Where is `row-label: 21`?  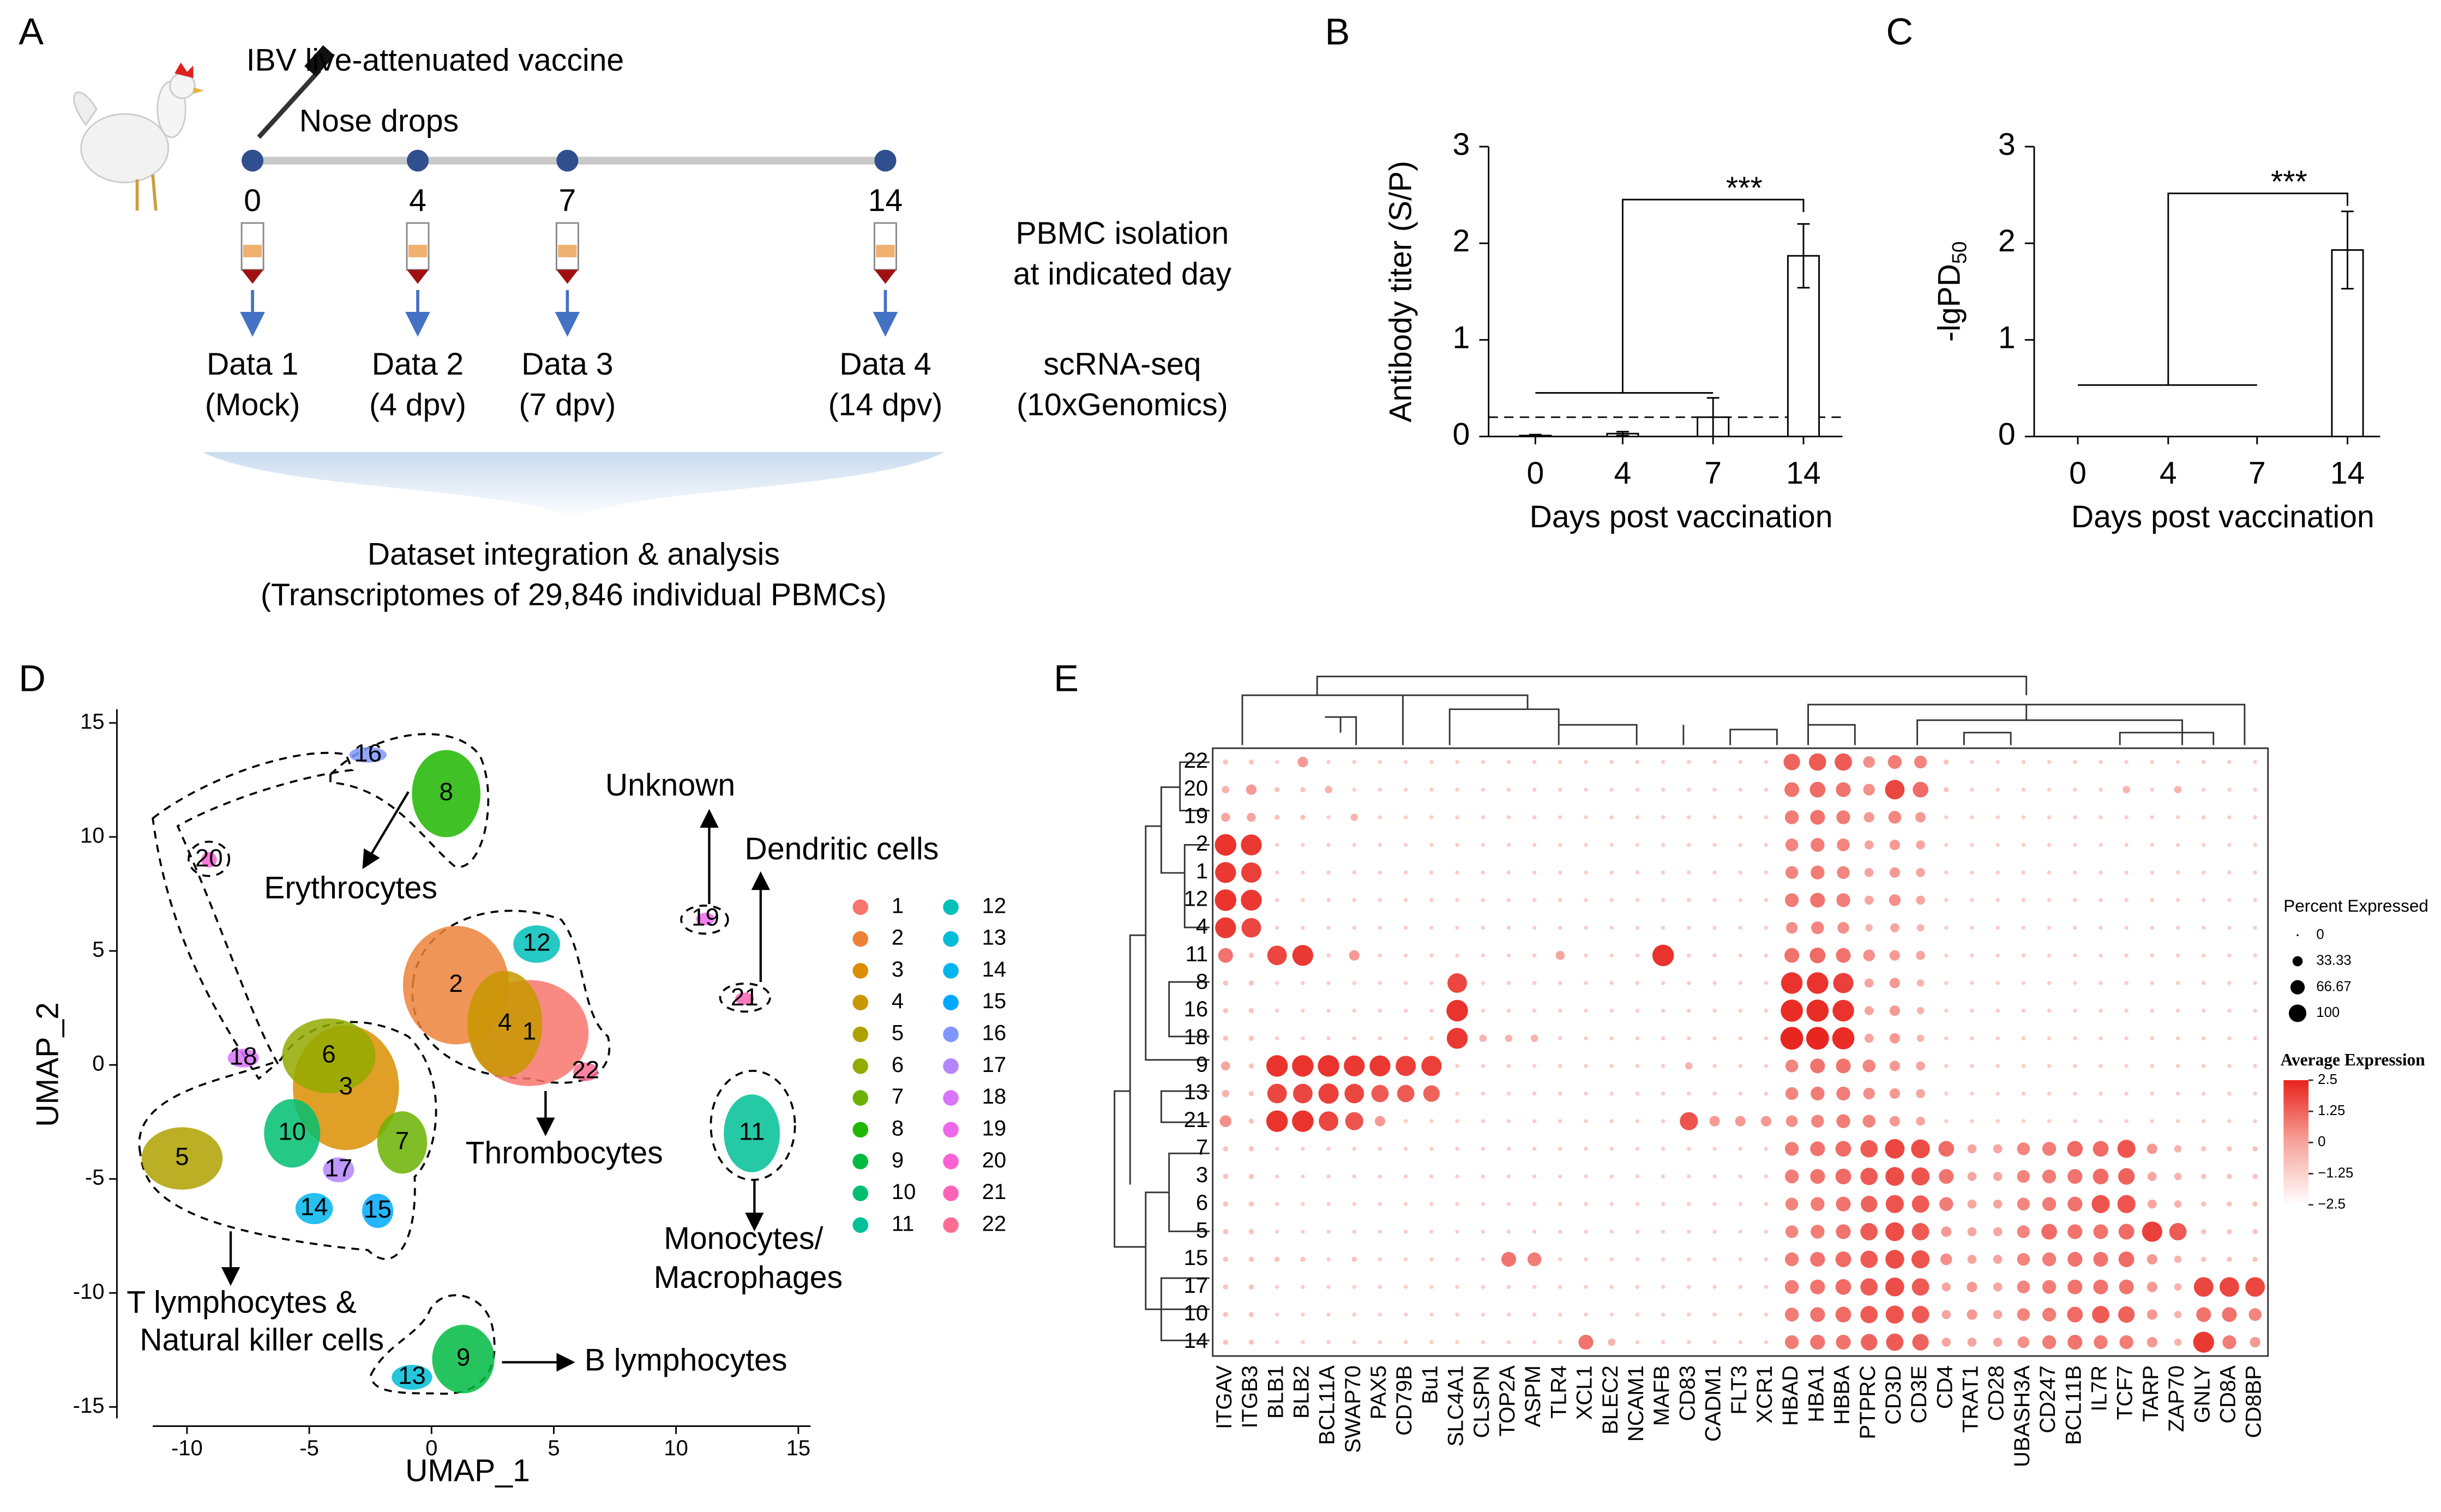
row-label: 21 is located at coordinates (1197, 1120).